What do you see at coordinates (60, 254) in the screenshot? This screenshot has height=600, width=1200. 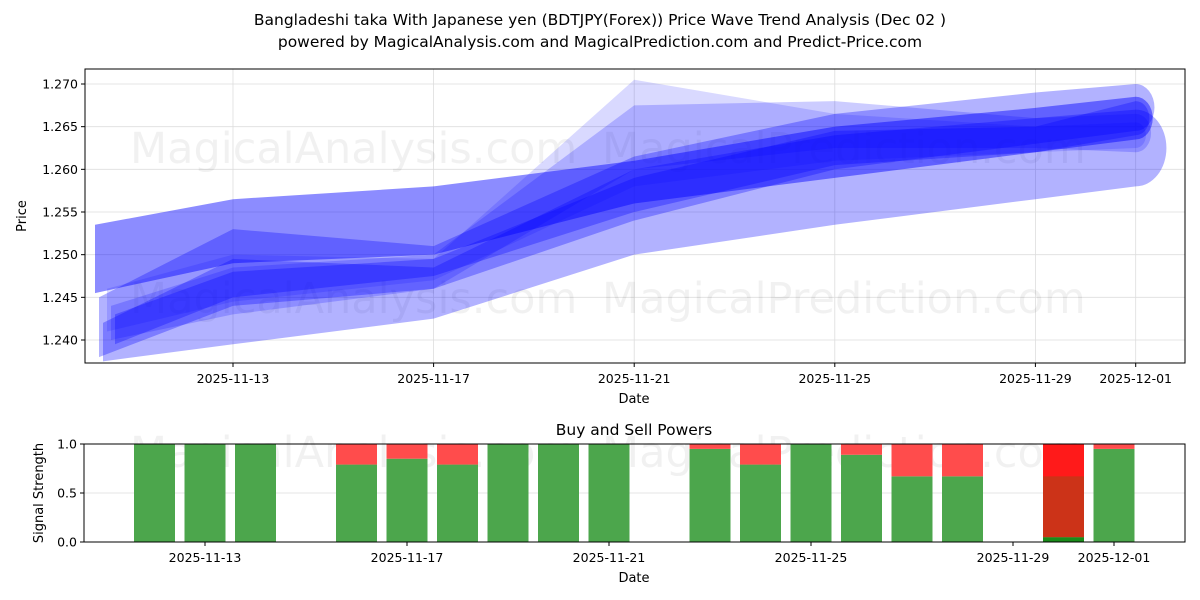 I see `y-tick-label: 1.250` at bounding box center [60, 254].